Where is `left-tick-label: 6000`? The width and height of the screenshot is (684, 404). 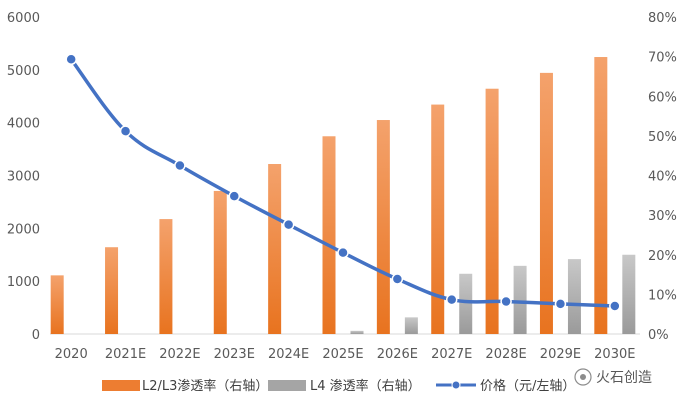 left-tick-label: 6000 is located at coordinates (23, 18).